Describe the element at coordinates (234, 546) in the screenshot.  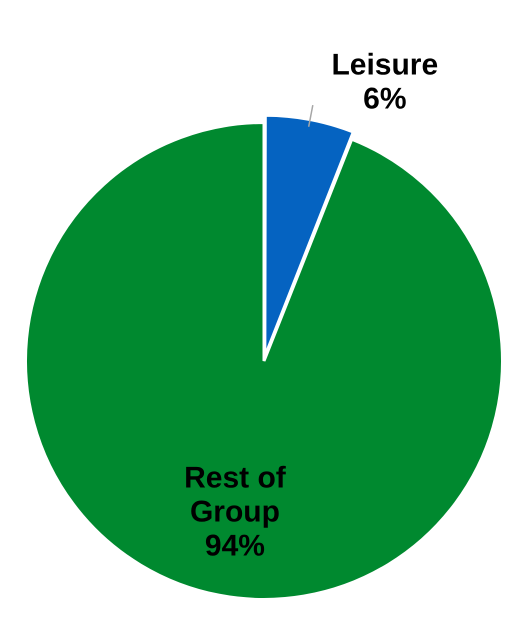
I see `data-label: 94%` at that location.